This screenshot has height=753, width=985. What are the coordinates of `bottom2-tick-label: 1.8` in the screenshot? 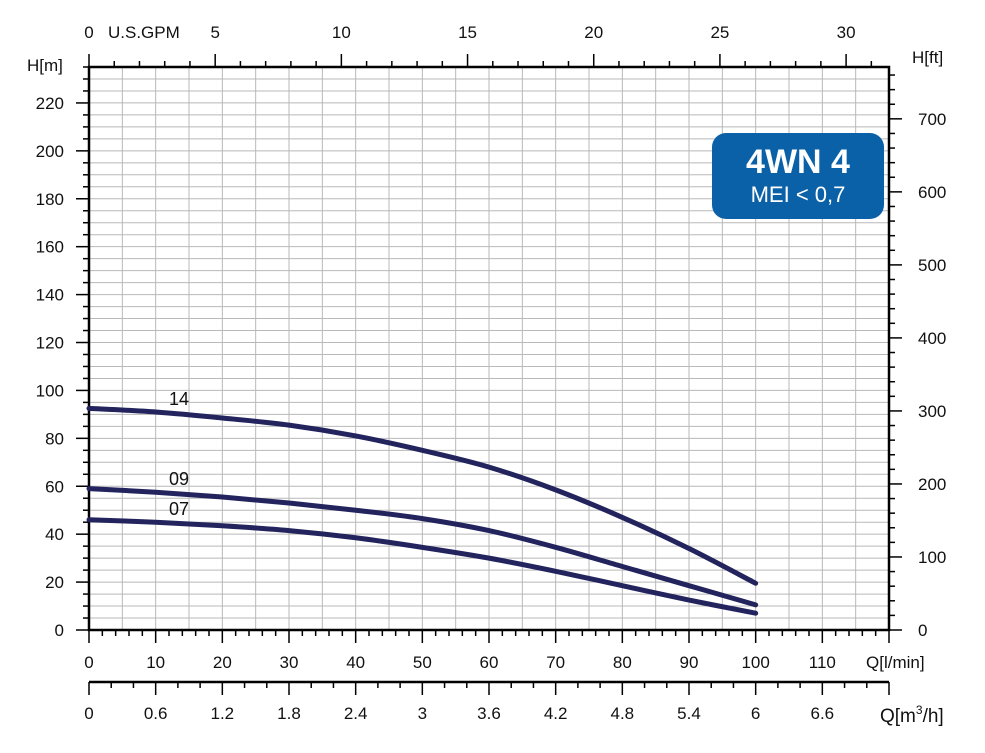 It's located at (289, 713).